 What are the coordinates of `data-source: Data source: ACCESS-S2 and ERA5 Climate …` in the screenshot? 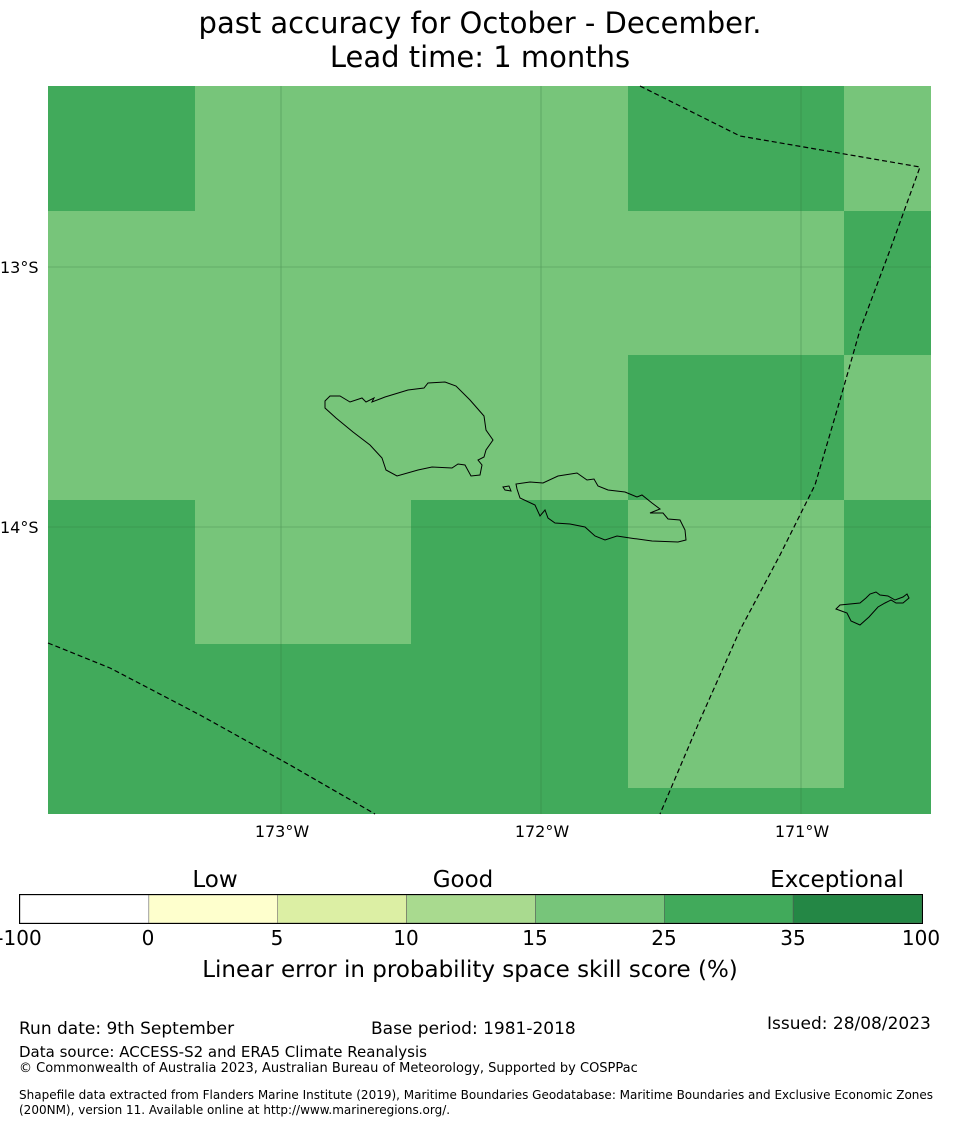 It's located at (223, 1052).